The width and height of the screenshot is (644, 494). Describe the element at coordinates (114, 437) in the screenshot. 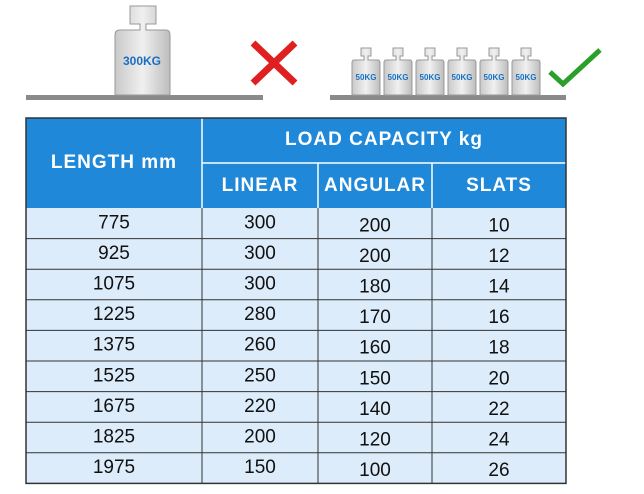

I see `table-cell: 1825` at that location.